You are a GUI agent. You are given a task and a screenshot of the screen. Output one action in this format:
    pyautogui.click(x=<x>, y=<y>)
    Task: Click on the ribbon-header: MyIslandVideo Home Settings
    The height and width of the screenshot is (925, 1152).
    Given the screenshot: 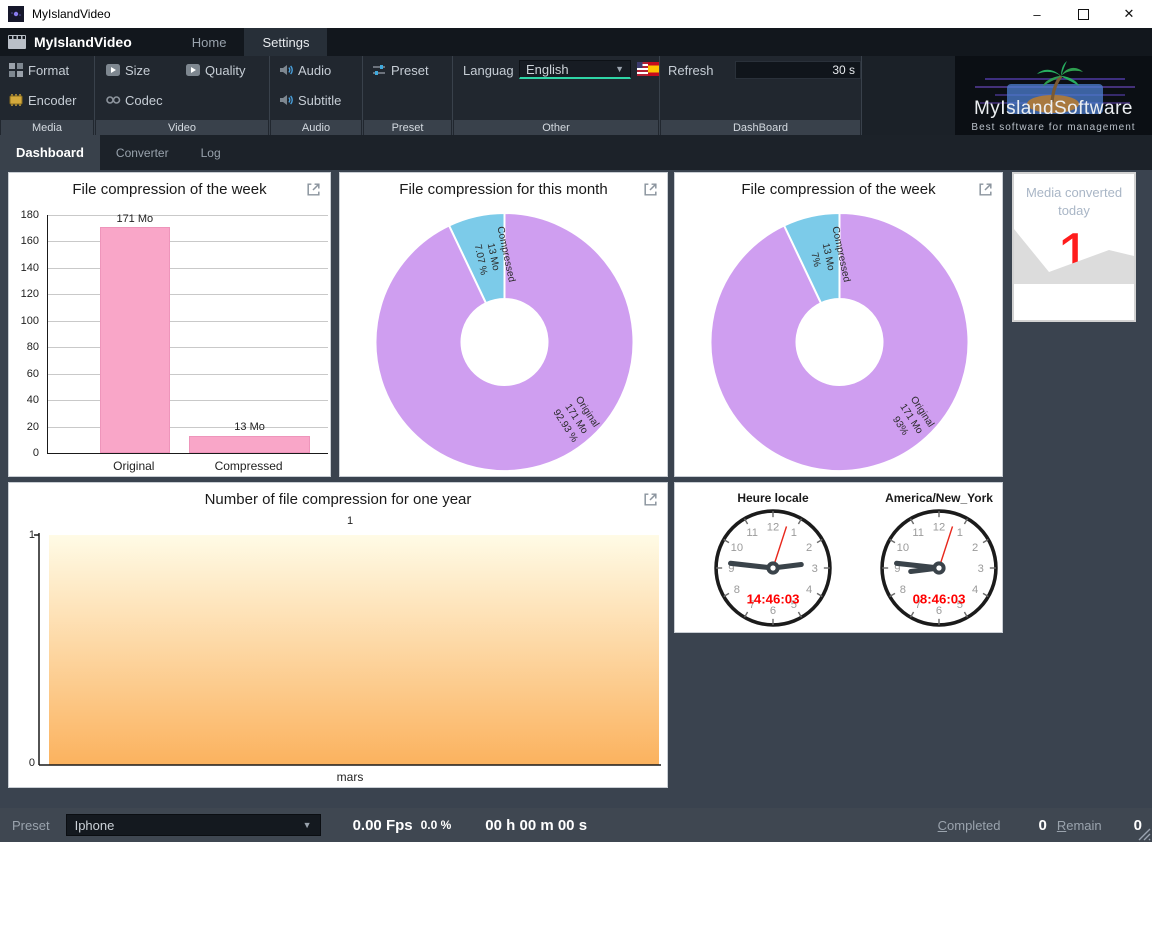 What is the action you would take?
    pyautogui.click(x=576, y=42)
    